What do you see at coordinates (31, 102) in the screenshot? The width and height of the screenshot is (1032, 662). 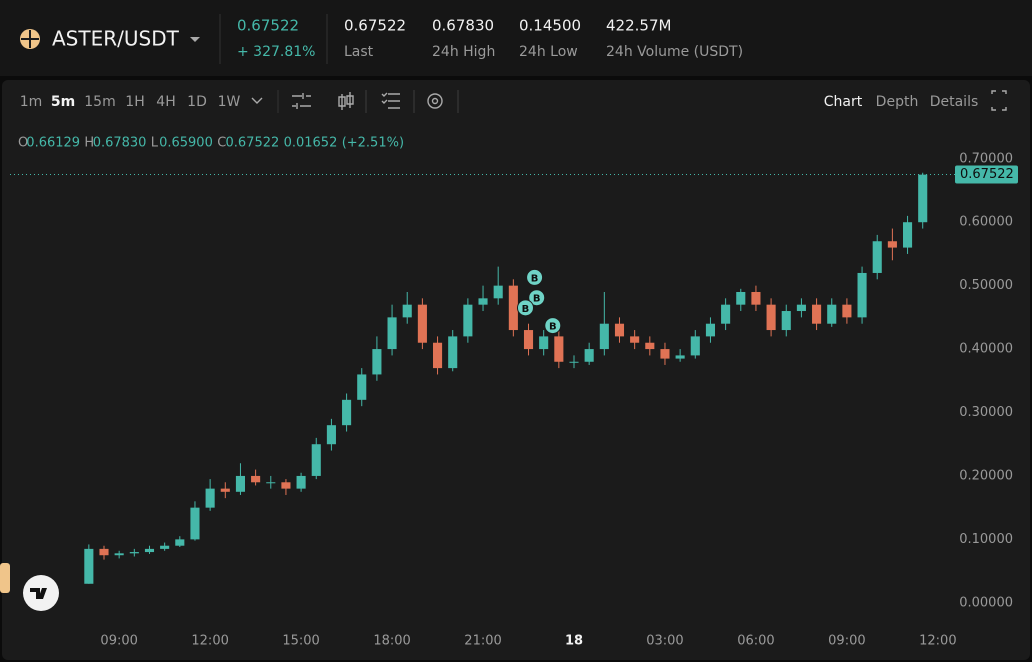 I see `interval-button: 1m` at bounding box center [31, 102].